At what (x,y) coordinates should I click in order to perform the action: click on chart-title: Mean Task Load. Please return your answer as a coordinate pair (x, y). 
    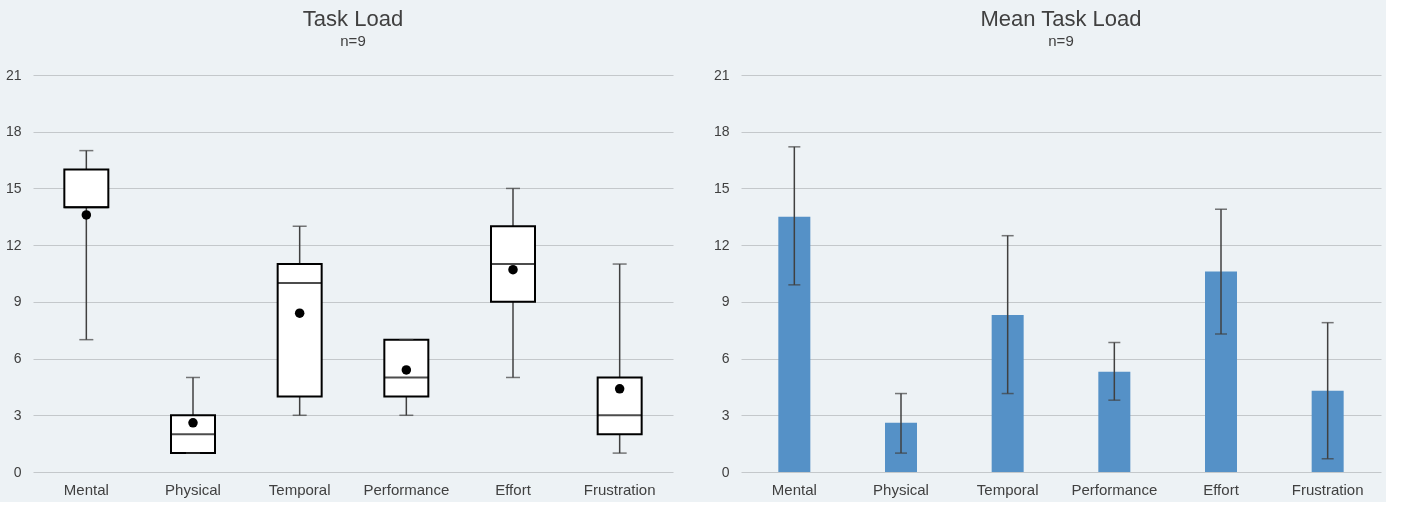
    Looking at the image, I should click on (1061, 18).